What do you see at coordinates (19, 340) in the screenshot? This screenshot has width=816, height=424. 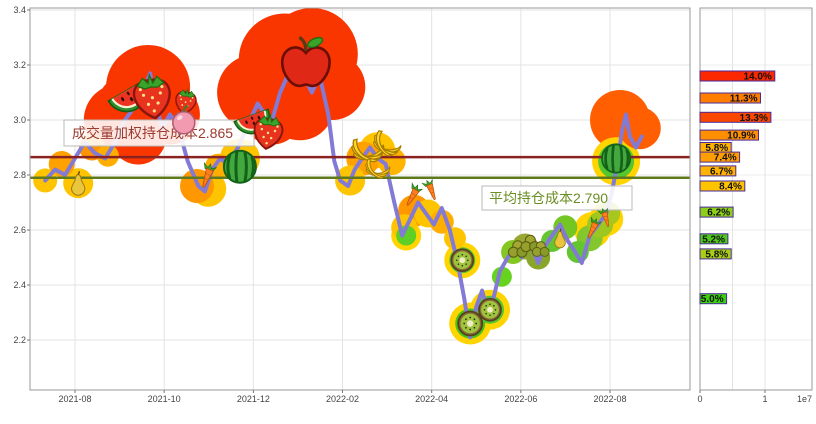 I see `y-tick-label: 2.2` at bounding box center [19, 340].